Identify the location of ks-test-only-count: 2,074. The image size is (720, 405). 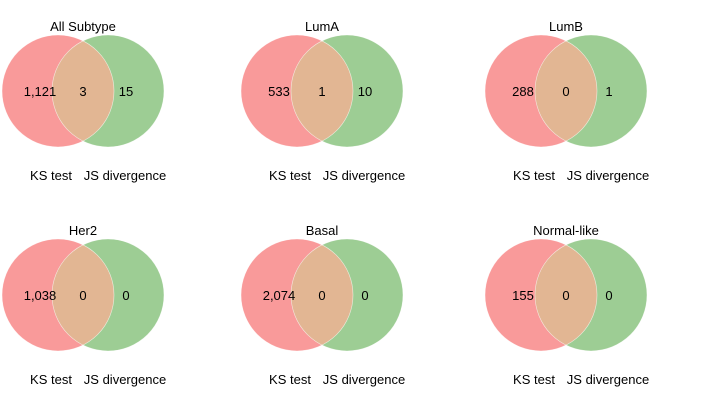
(279, 295).